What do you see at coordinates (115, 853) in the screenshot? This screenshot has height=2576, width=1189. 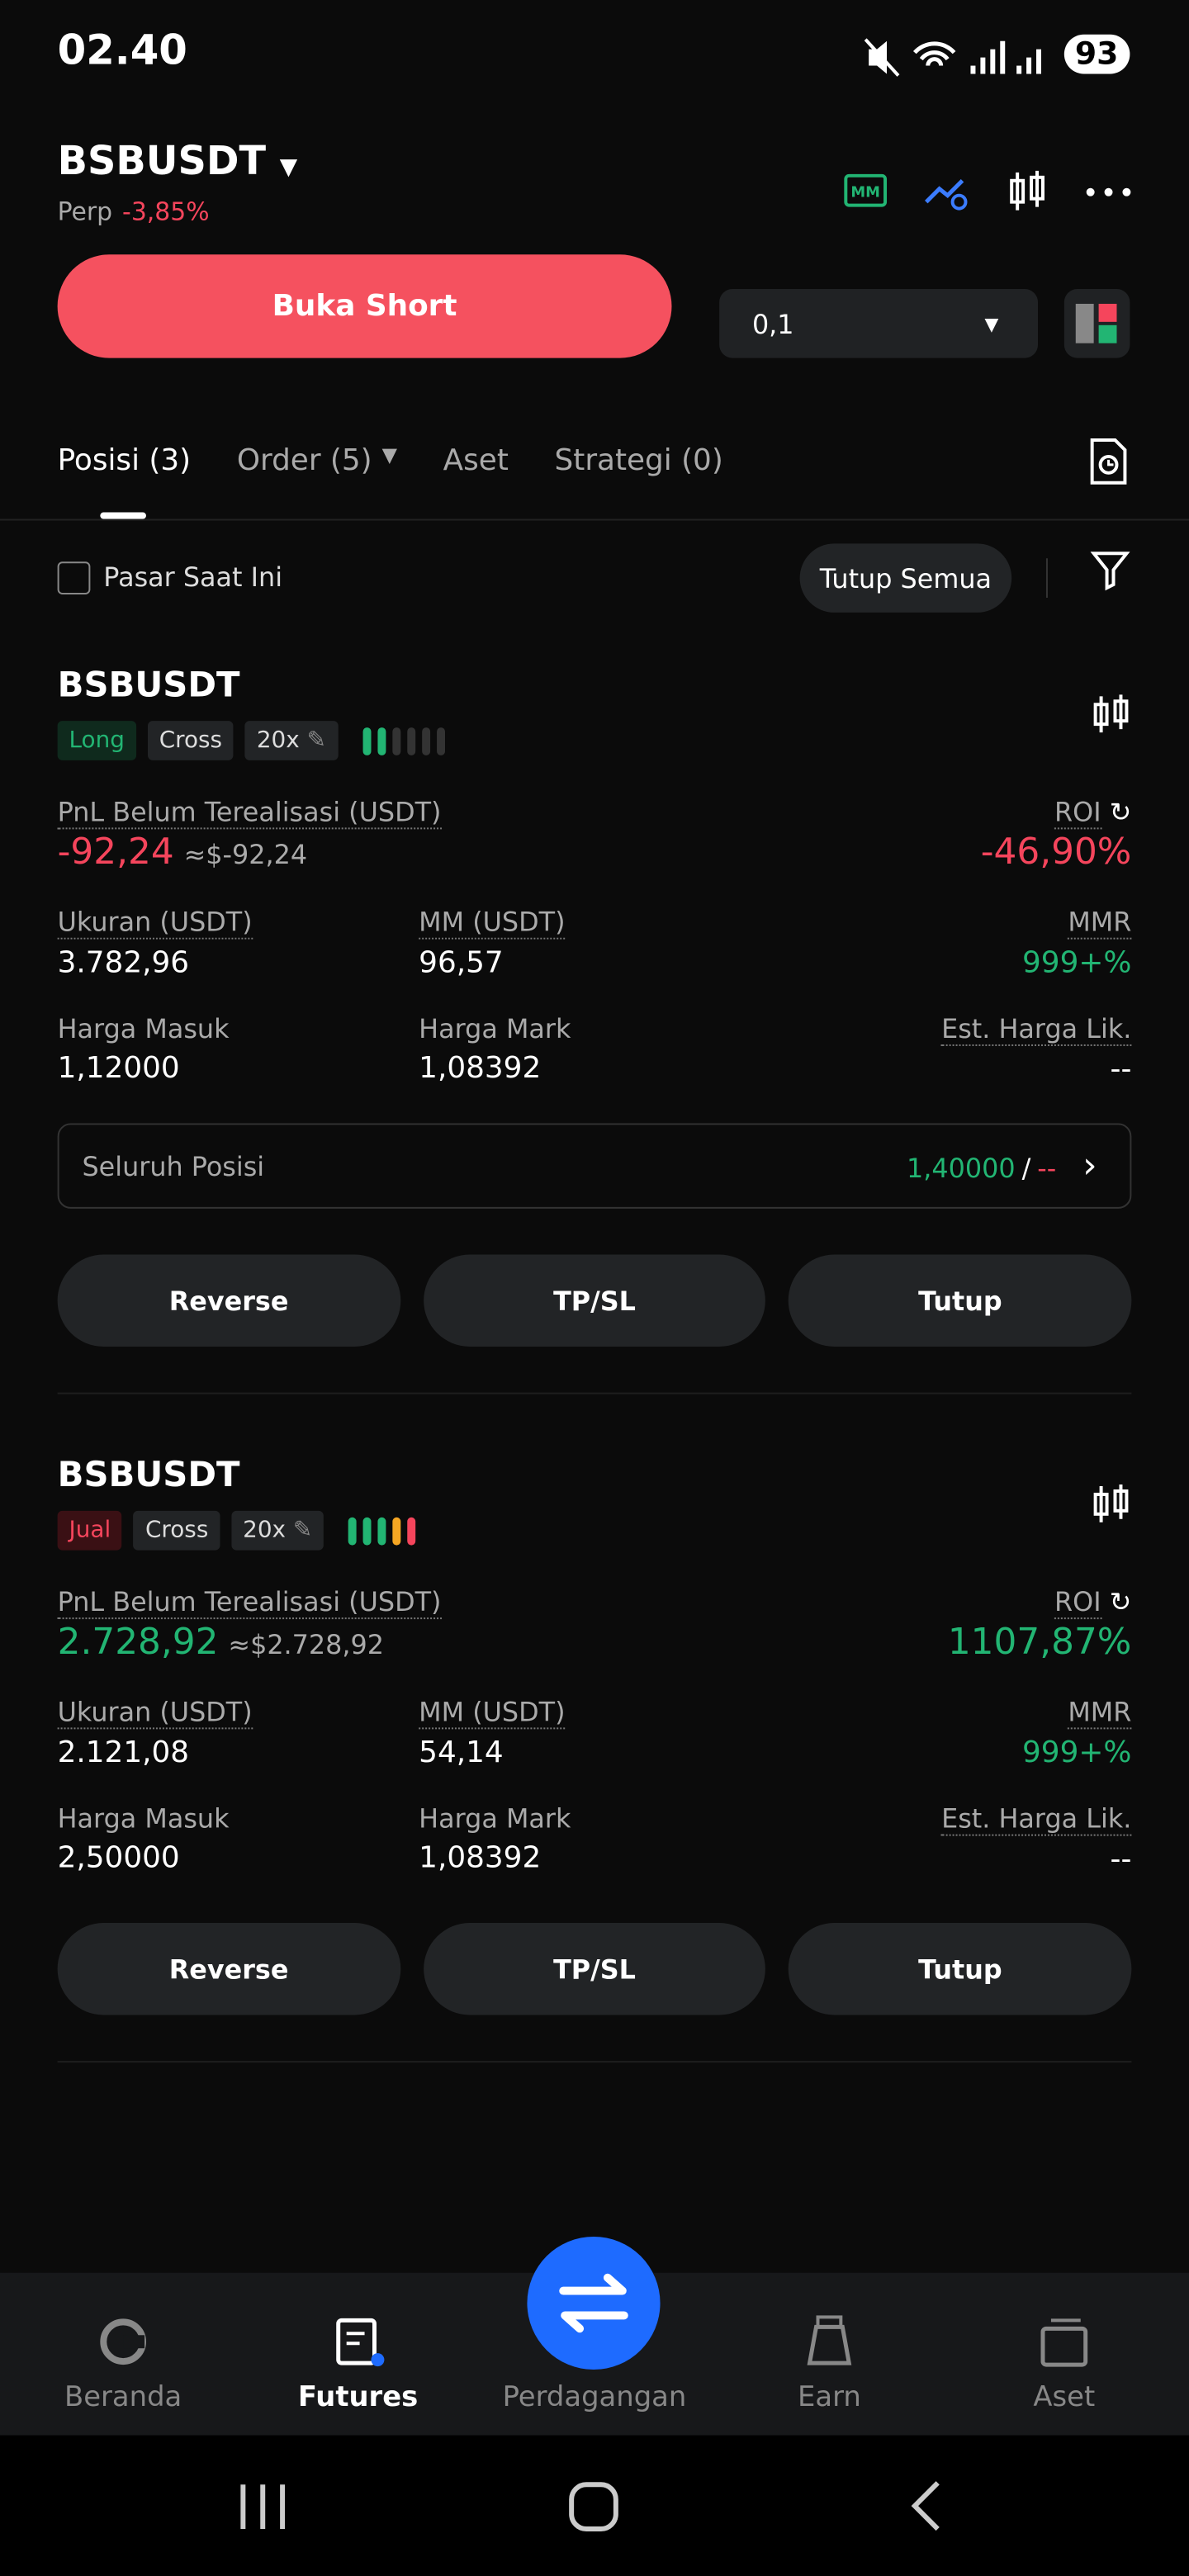 I see `pnl-value: -92,24` at bounding box center [115, 853].